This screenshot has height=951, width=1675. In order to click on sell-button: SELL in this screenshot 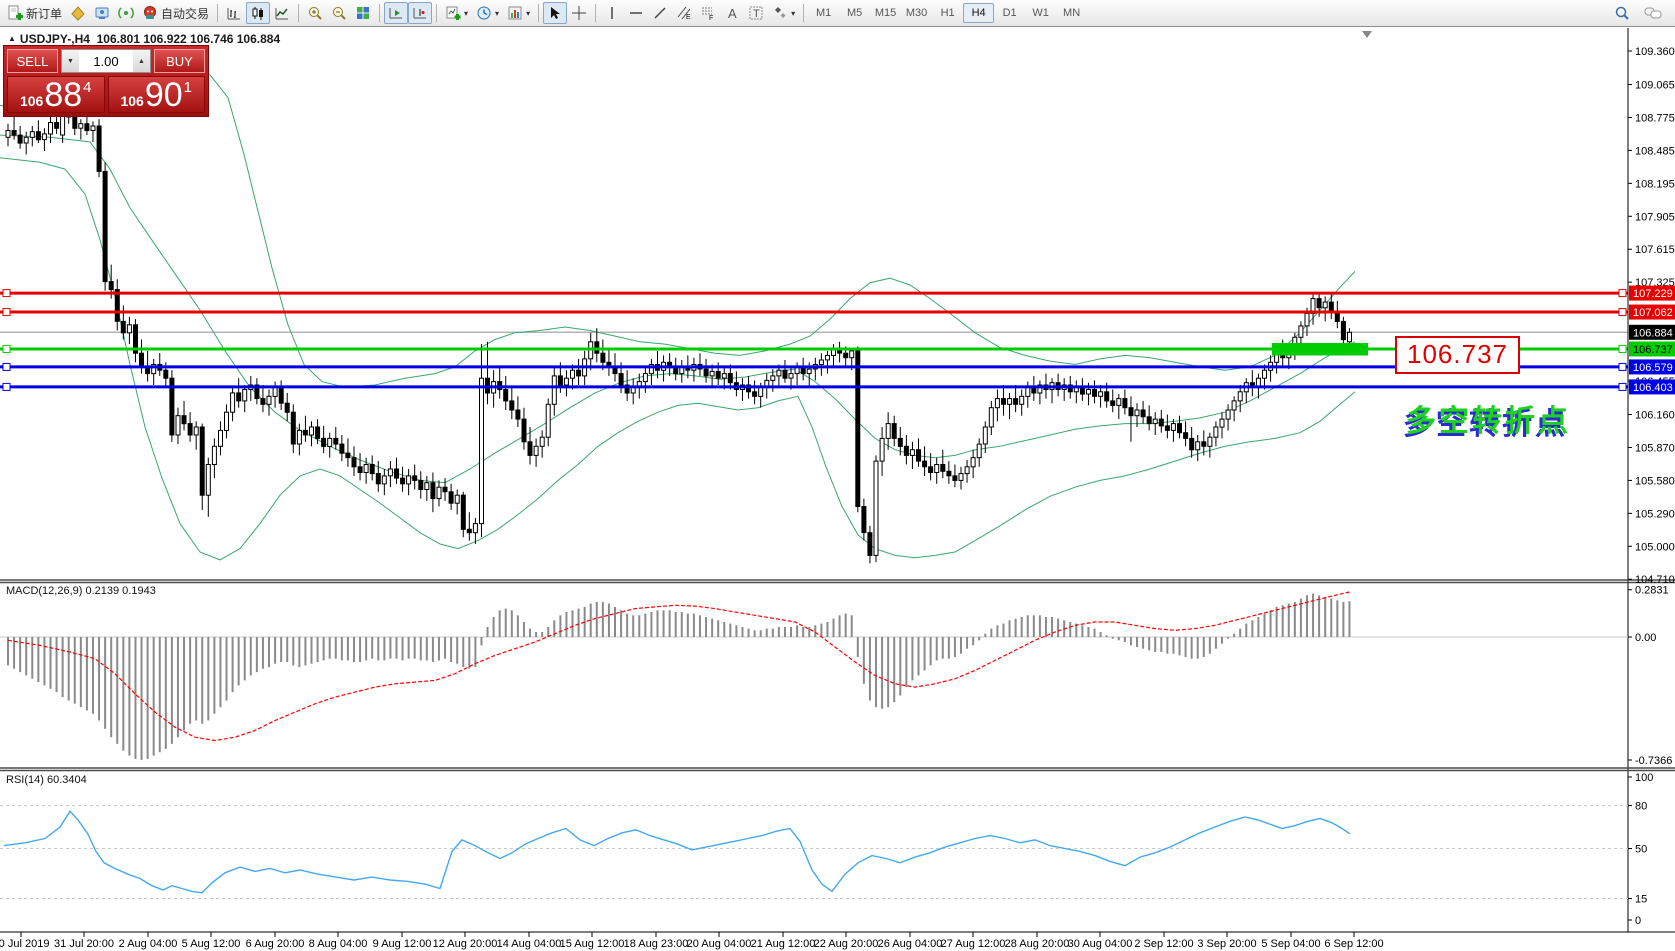, I will do `click(32, 61)`.